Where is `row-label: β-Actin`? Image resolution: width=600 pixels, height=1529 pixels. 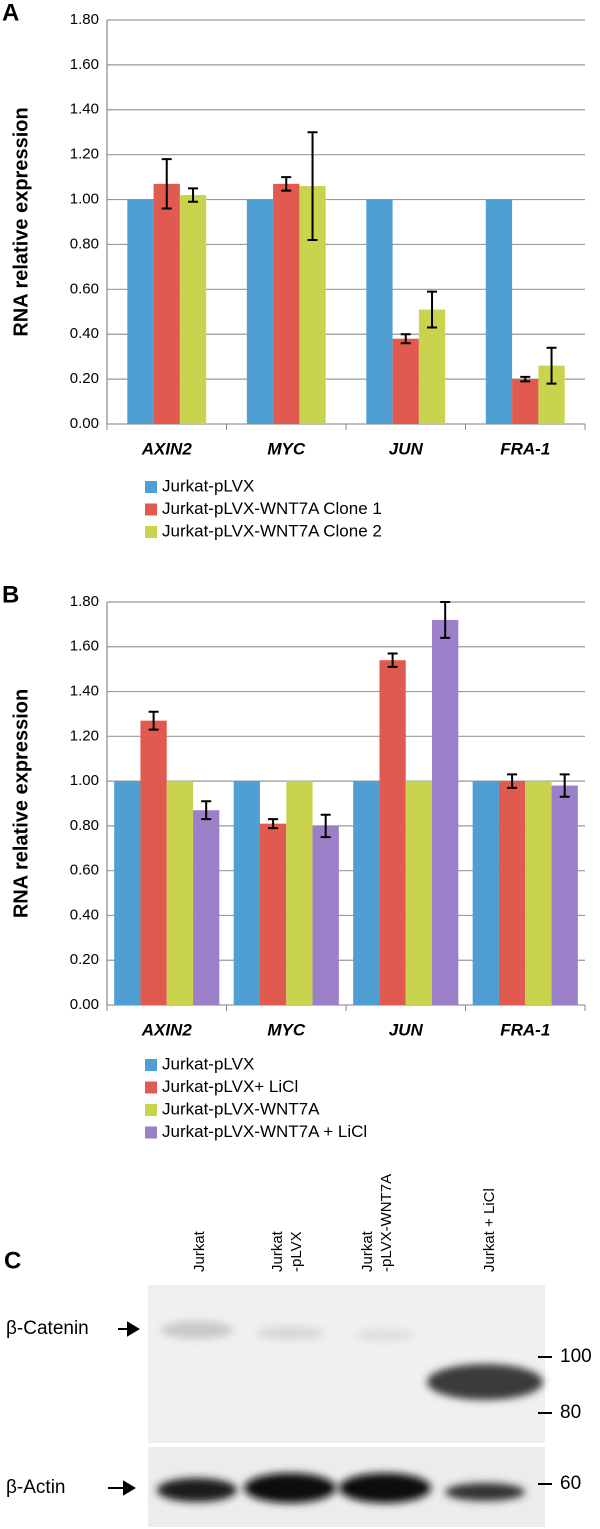
row-label: β-Actin is located at coordinates (36, 1487).